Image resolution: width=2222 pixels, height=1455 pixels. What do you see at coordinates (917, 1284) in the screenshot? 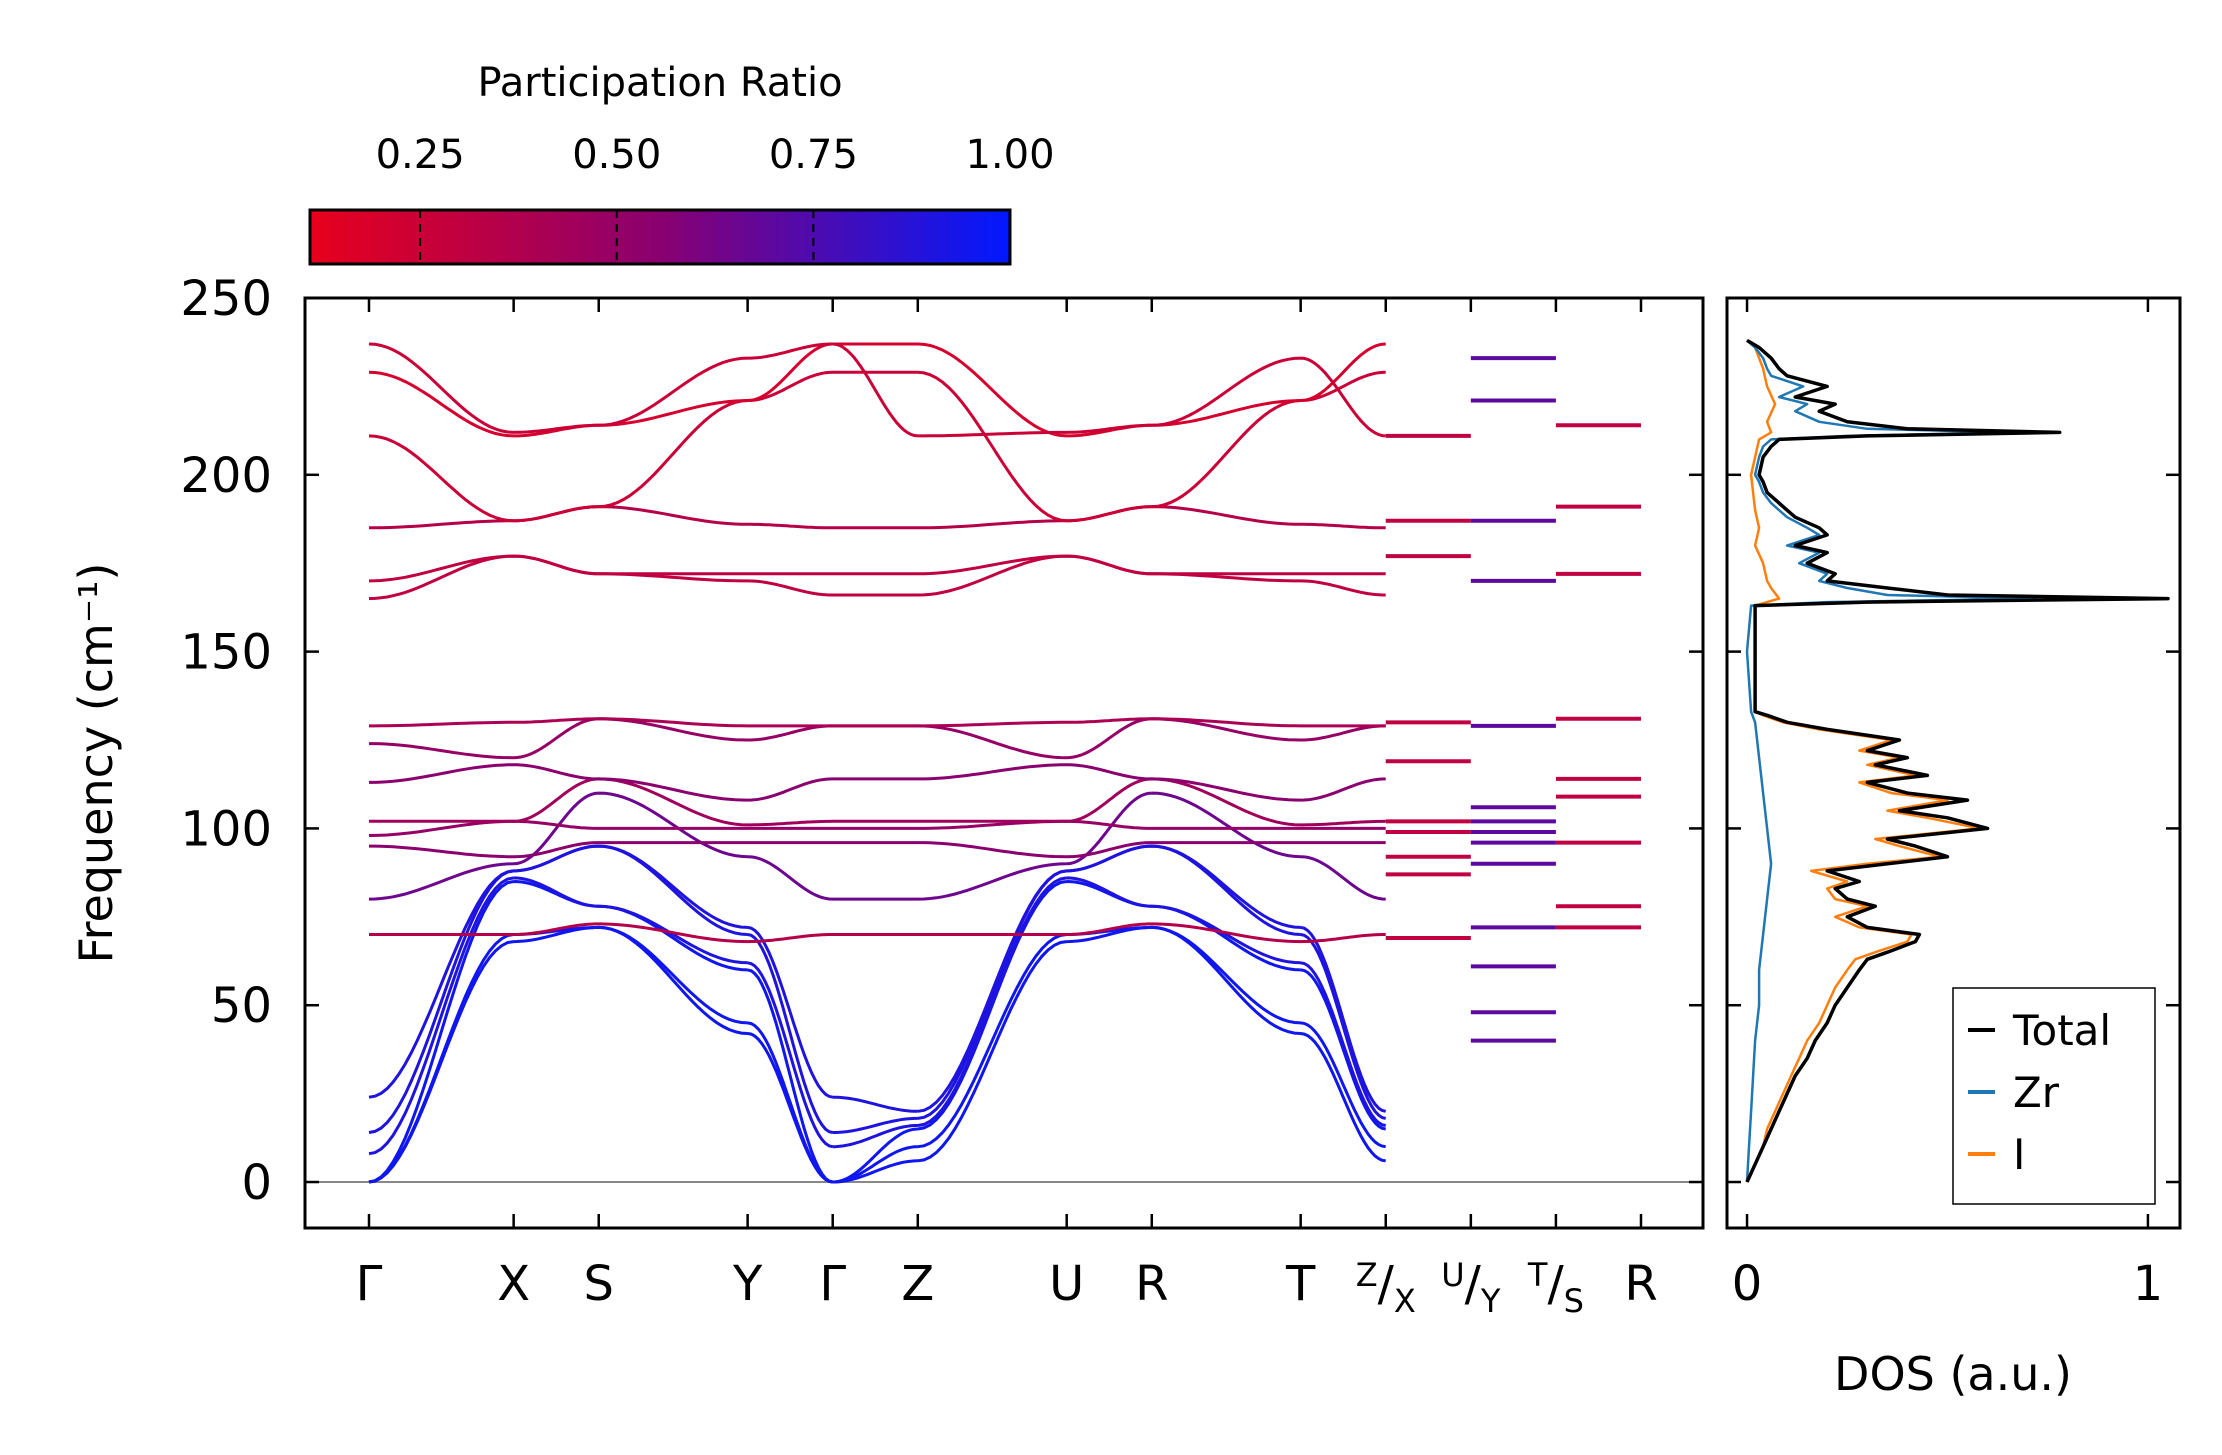
I see `k-point-label: Z` at bounding box center [917, 1284].